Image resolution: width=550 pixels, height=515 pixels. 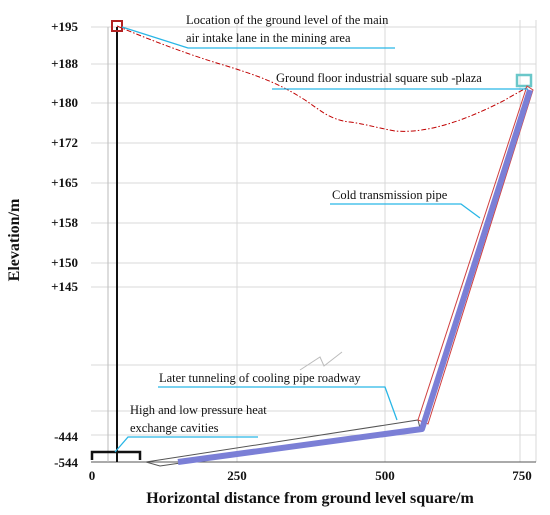 I want to click on heat-exchange-cavities, so click(x=116, y=455).